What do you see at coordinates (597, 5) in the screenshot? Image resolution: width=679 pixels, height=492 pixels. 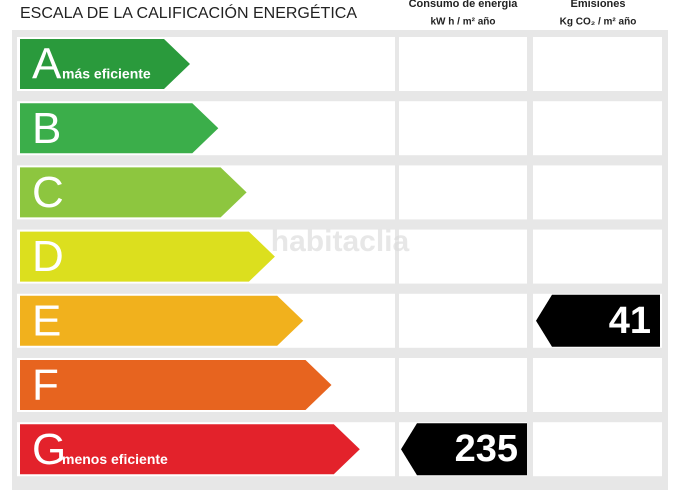 I see `emissions-title: Emisiones` at bounding box center [597, 5].